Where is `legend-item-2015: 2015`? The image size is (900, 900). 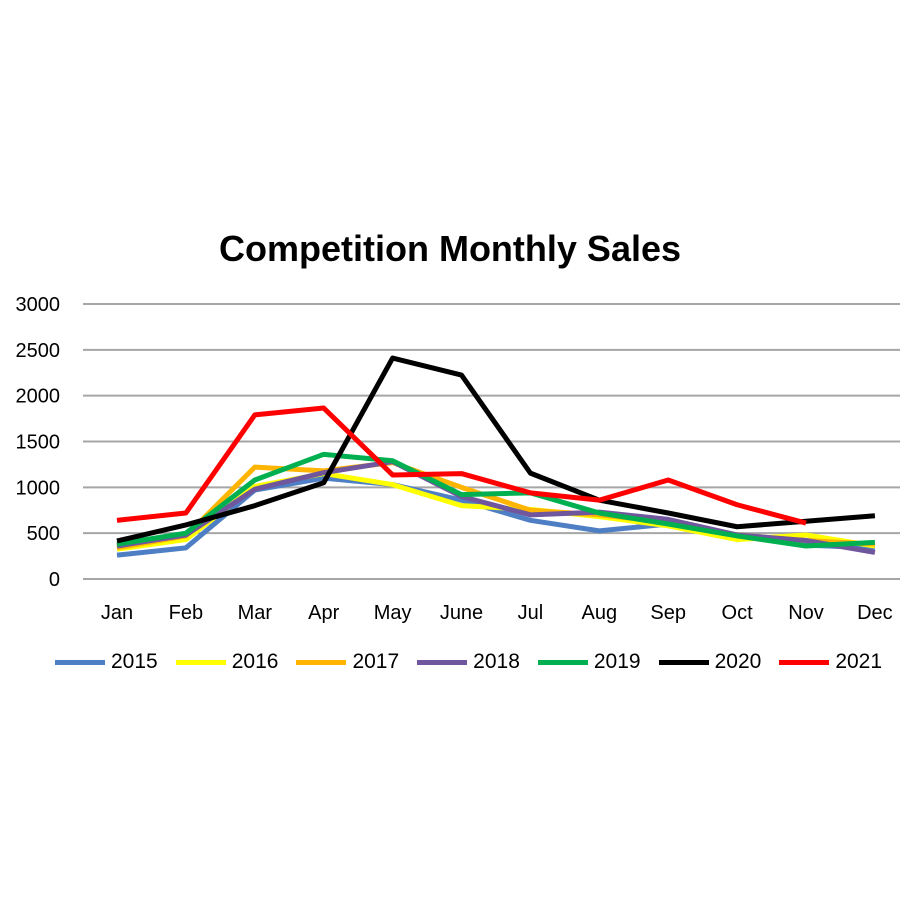 legend-item-2015: 2015 is located at coordinates (106, 662).